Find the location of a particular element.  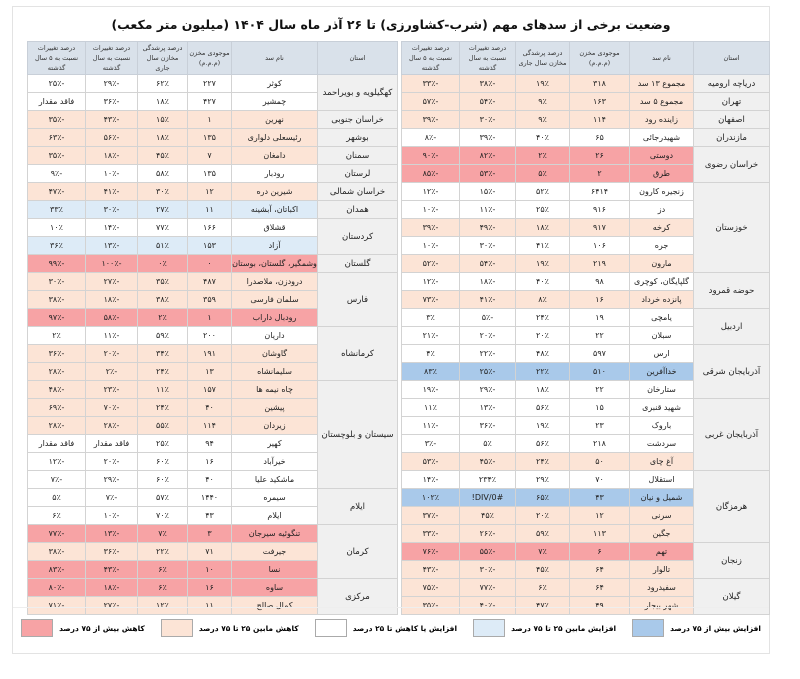

legend-label: افزایش یا کاهش تا ۲۵ درصد is located at coordinates (405, 628).